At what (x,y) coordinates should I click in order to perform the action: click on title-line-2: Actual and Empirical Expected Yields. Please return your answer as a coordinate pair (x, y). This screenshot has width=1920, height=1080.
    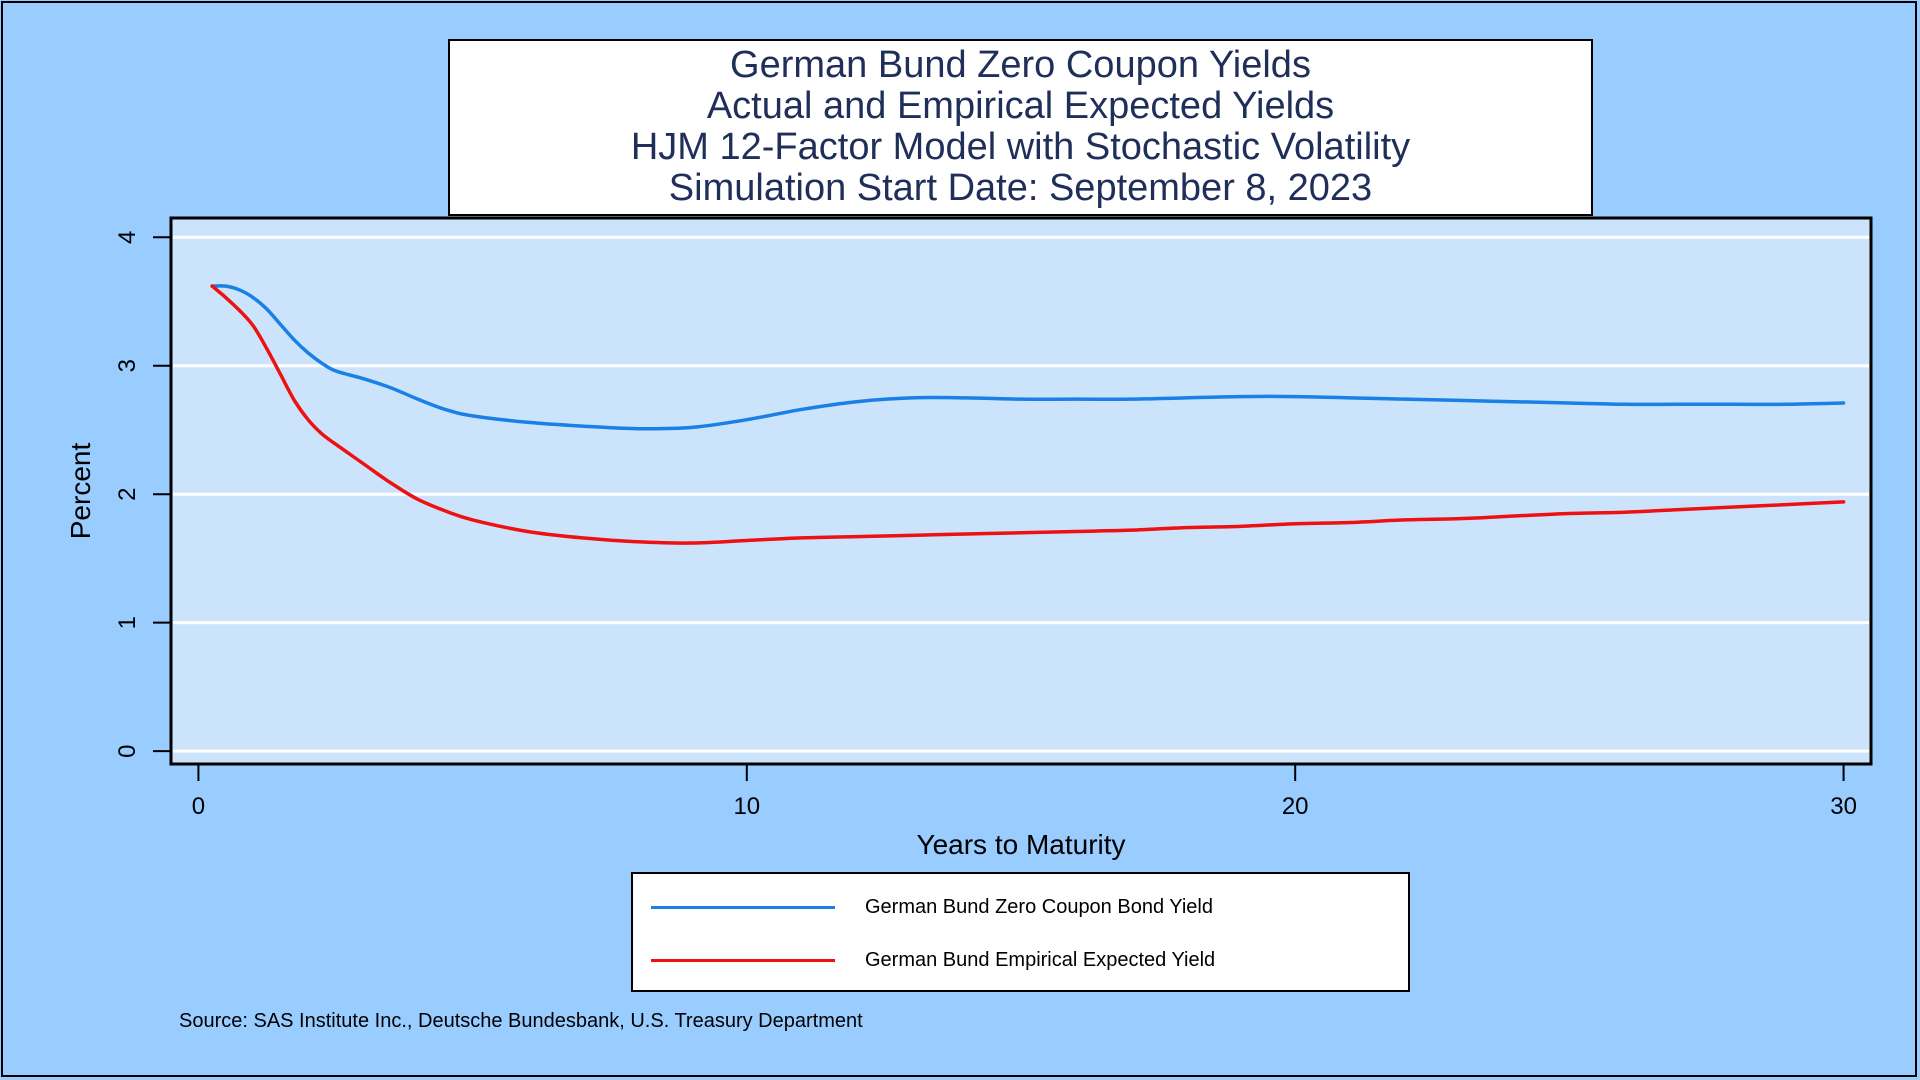
    Looking at the image, I should click on (1020, 106).